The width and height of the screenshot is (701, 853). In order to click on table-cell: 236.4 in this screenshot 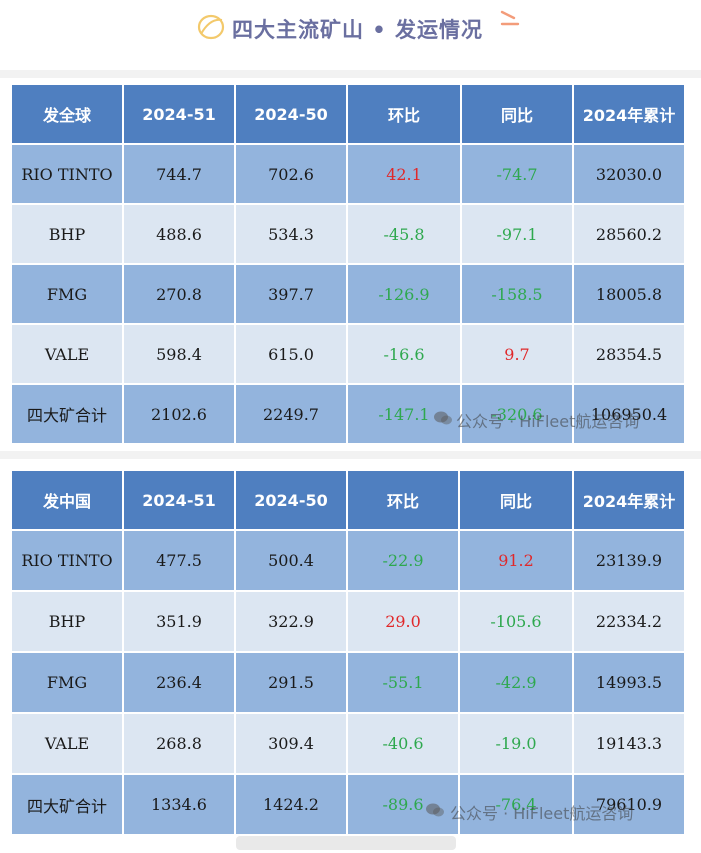, I will do `click(179, 682)`.